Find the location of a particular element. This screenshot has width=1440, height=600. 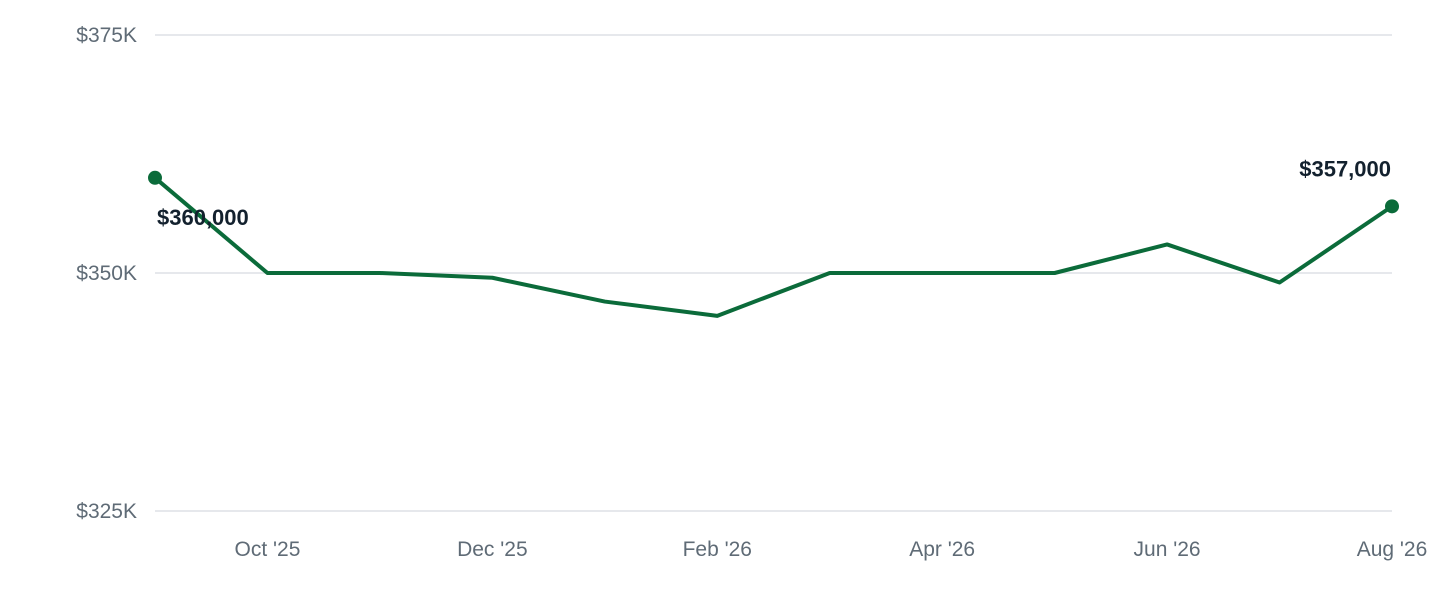

y-axis-ticks: $375K $350K $325K is located at coordinates (106, 273).